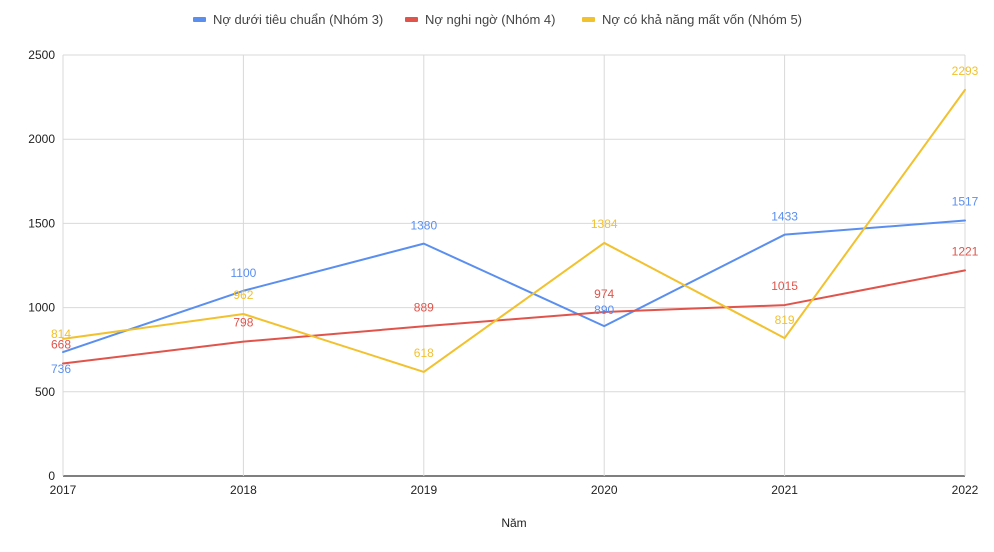  Describe the element at coordinates (424, 353) in the screenshot. I see `data-label: 618` at that location.